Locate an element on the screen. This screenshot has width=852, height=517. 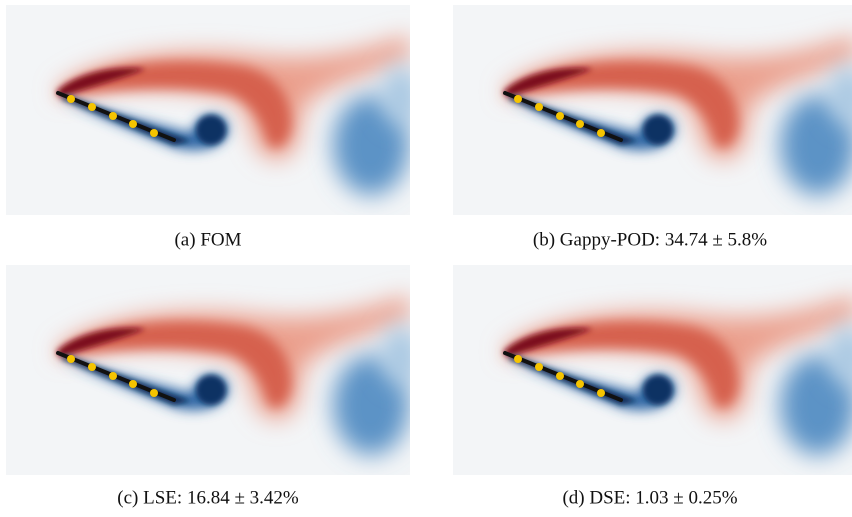
caption: (c) LSE: 16.84 ± 3.42% is located at coordinates (208, 497).